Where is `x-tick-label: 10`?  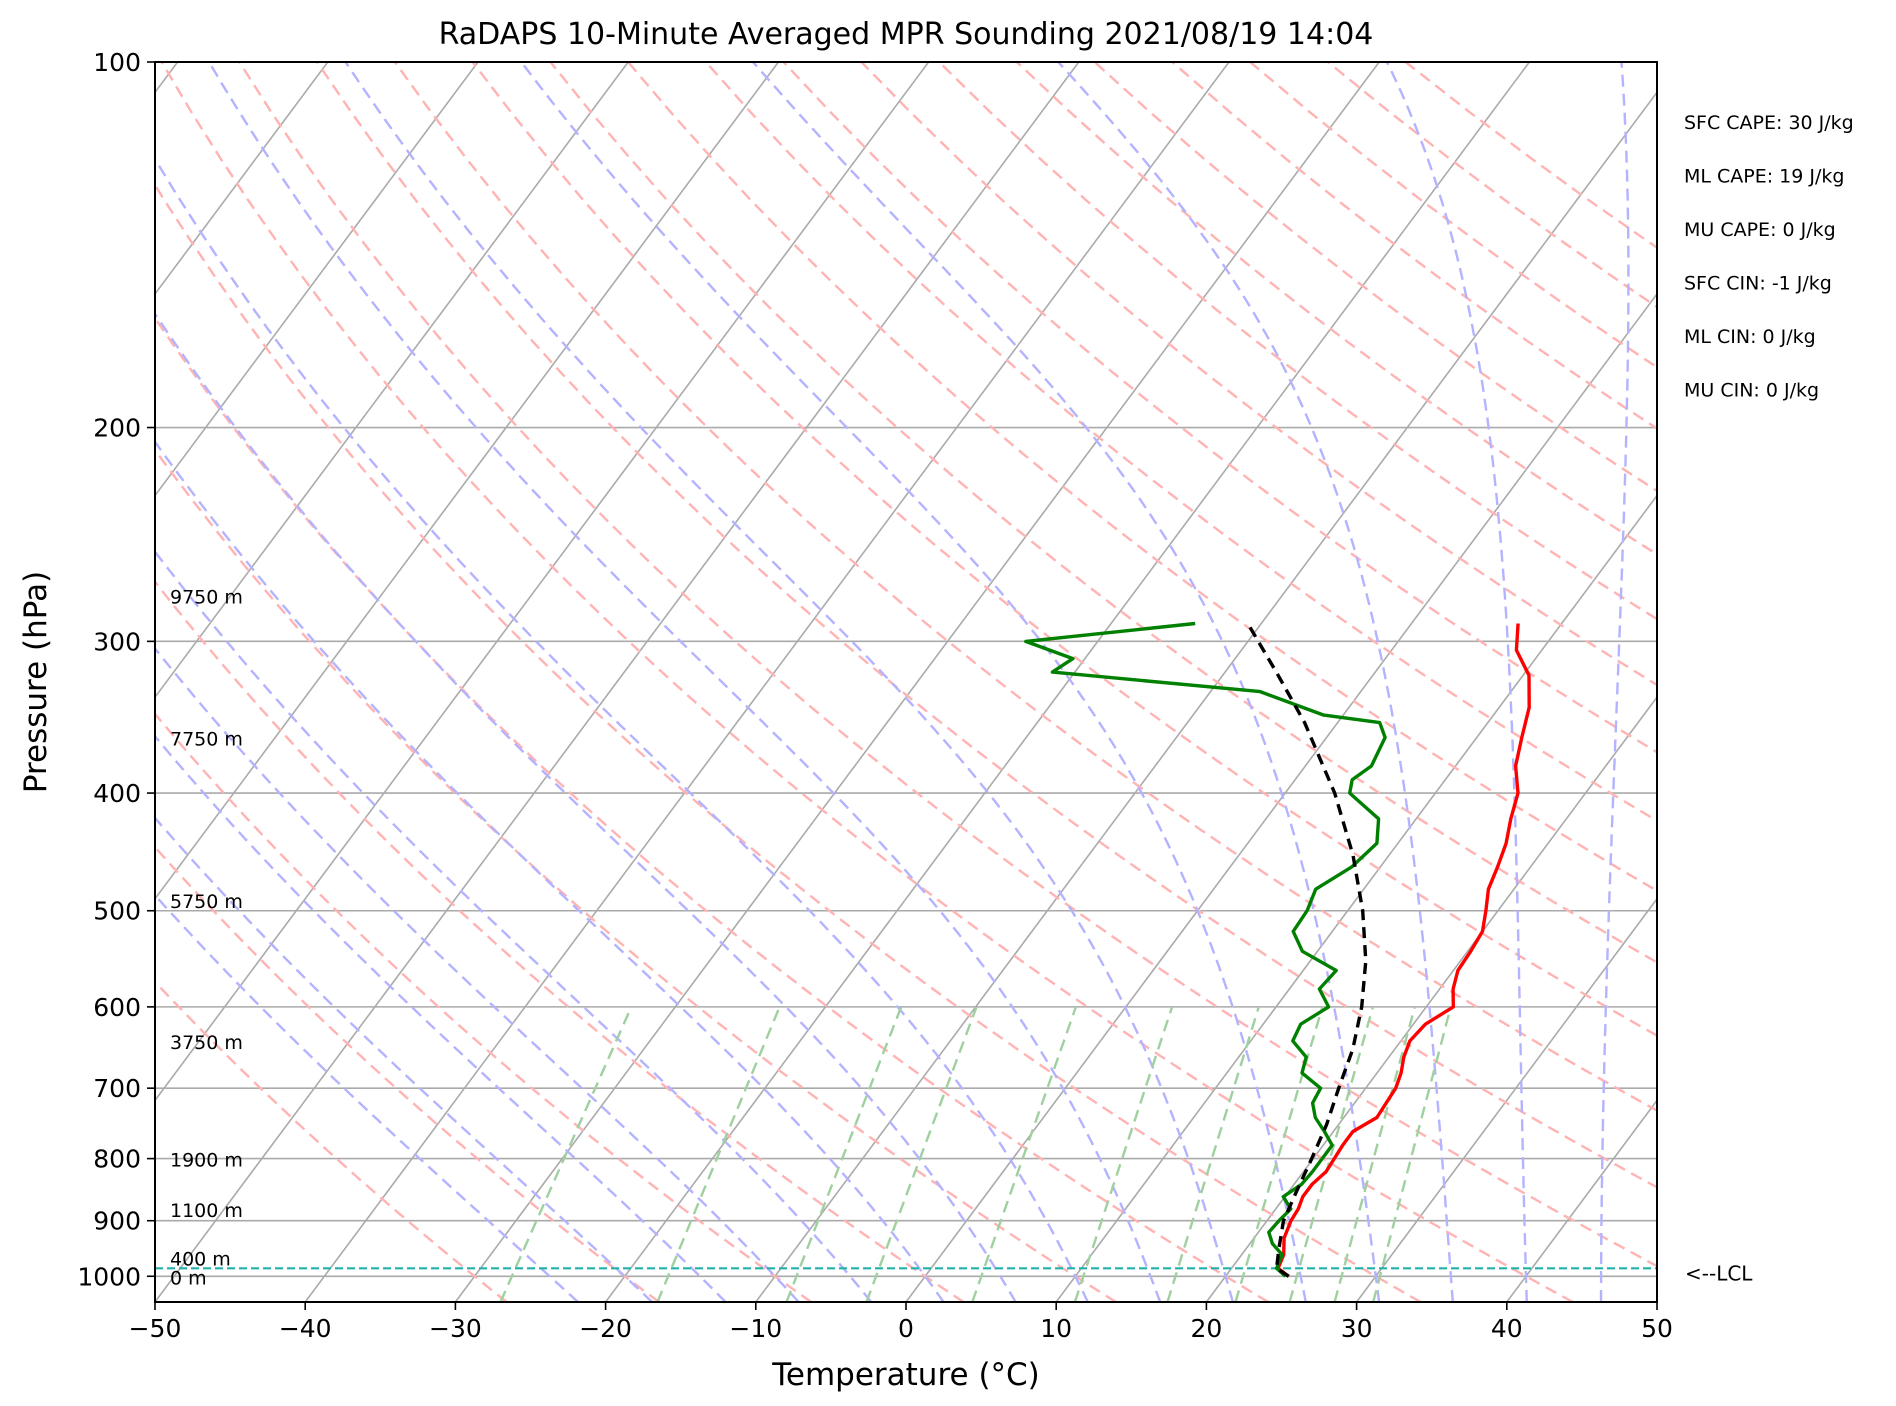 x-tick-label: 10 is located at coordinates (1056, 1328).